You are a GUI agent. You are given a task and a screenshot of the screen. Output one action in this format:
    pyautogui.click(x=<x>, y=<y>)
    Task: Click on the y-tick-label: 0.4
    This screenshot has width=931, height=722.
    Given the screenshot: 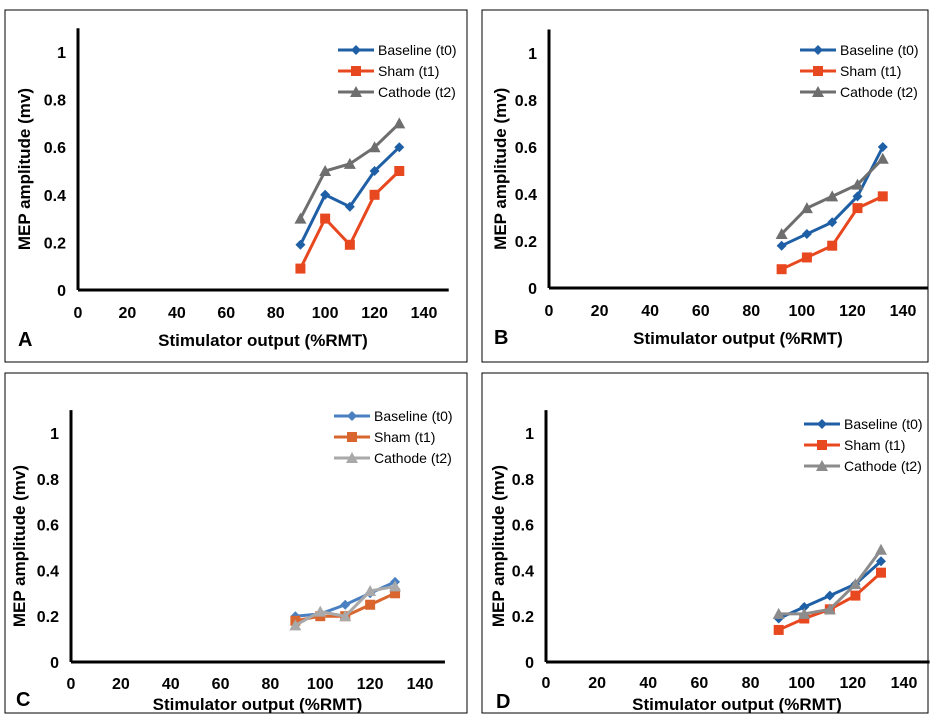 What is the action you would take?
    pyautogui.click(x=48, y=571)
    